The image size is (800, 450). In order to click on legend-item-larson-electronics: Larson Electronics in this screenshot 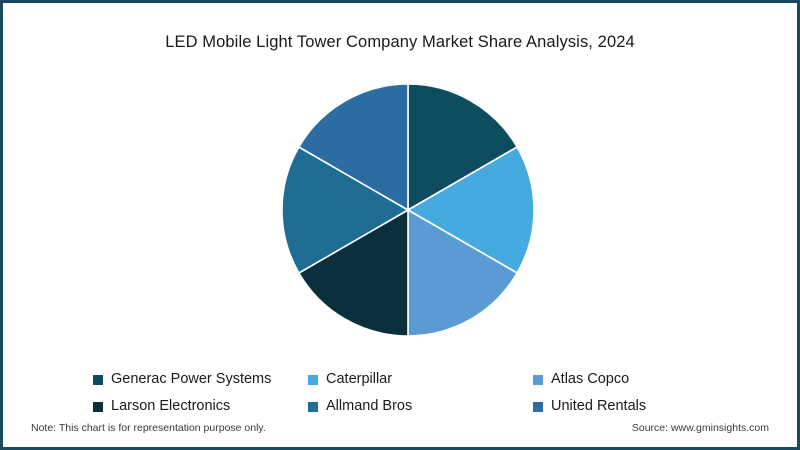, I will do `click(200, 406)`.